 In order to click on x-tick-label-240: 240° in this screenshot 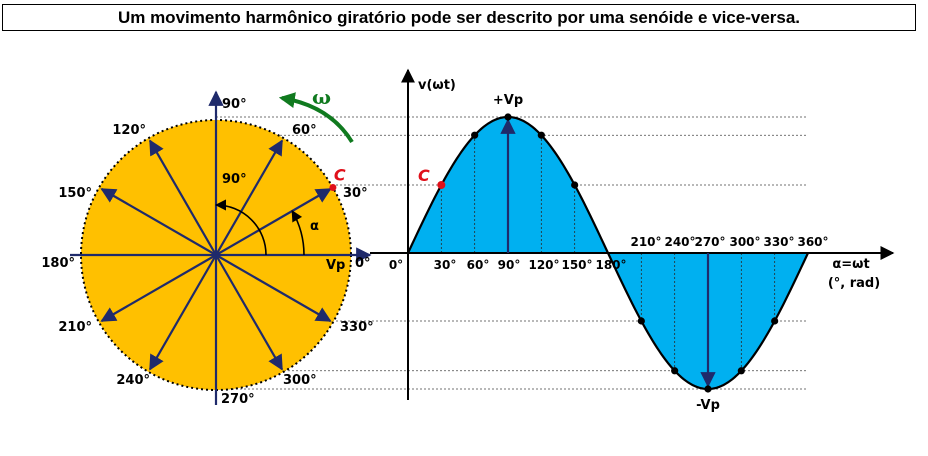, I will do `click(679, 242)`.